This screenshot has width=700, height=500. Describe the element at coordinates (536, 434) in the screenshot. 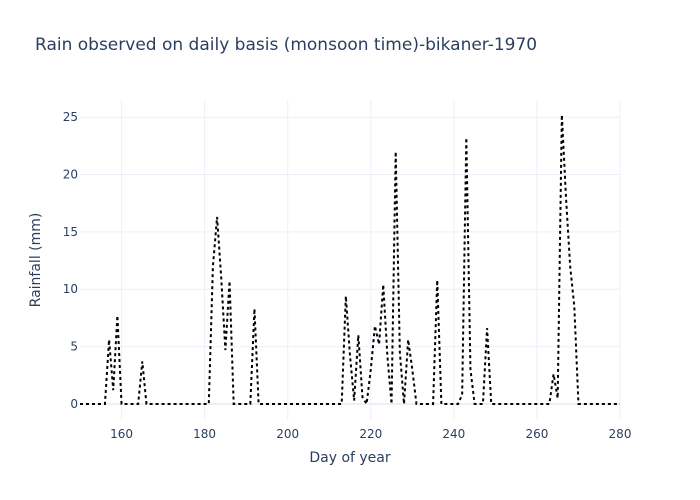

I see `x-tick-label: 260` at that location.